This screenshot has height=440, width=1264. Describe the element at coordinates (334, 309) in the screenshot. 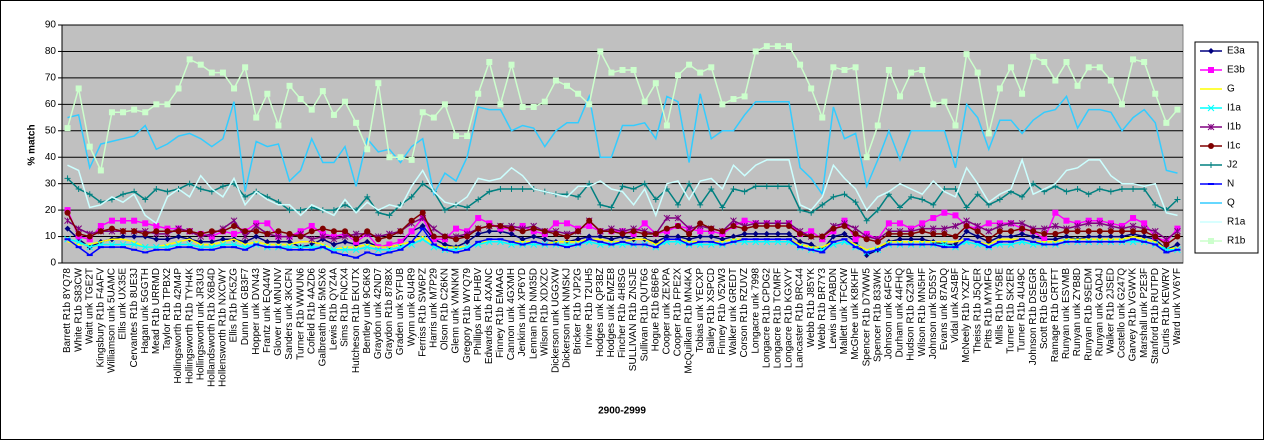

I see `x-tick-label: Lewis R1b QYZ4A` at that location.